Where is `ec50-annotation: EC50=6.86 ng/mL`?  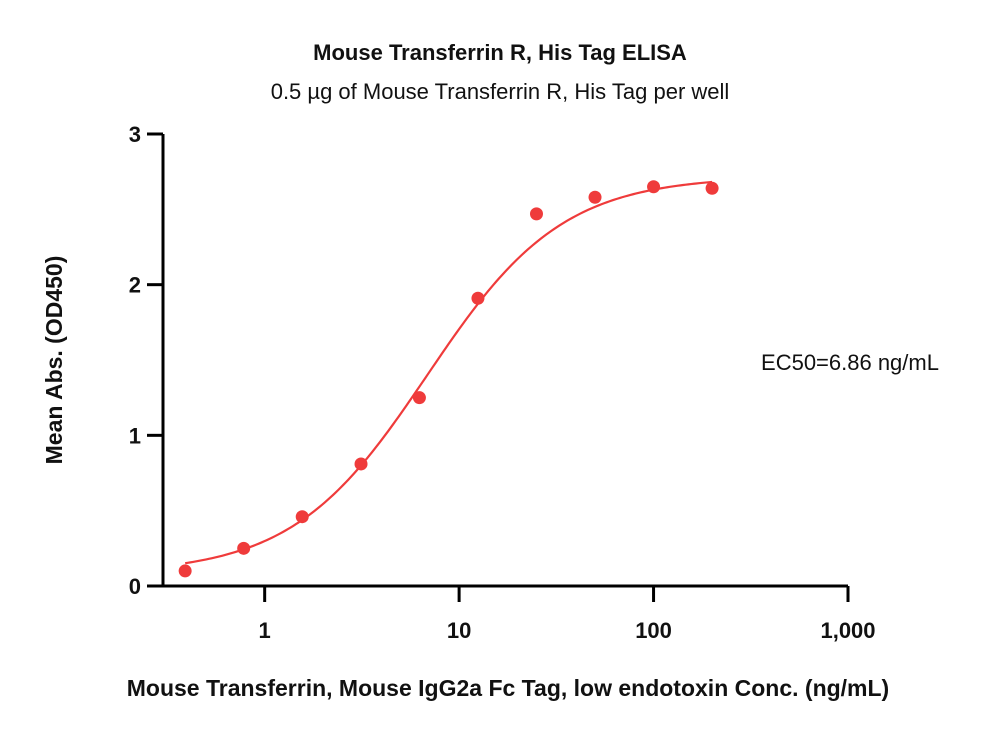
ec50-annotation: EC50=6.86 ng/mL is located at coordinates (850, 362).